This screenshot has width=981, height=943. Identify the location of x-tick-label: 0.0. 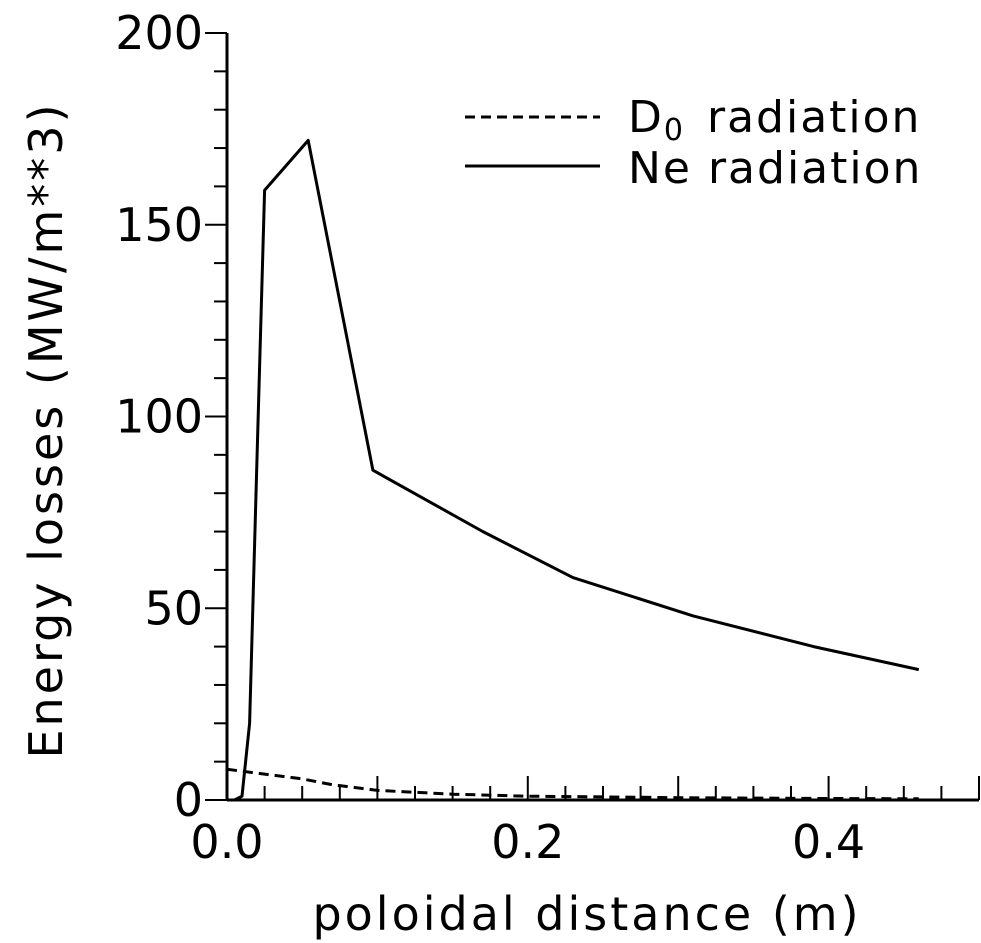
(226, 842).